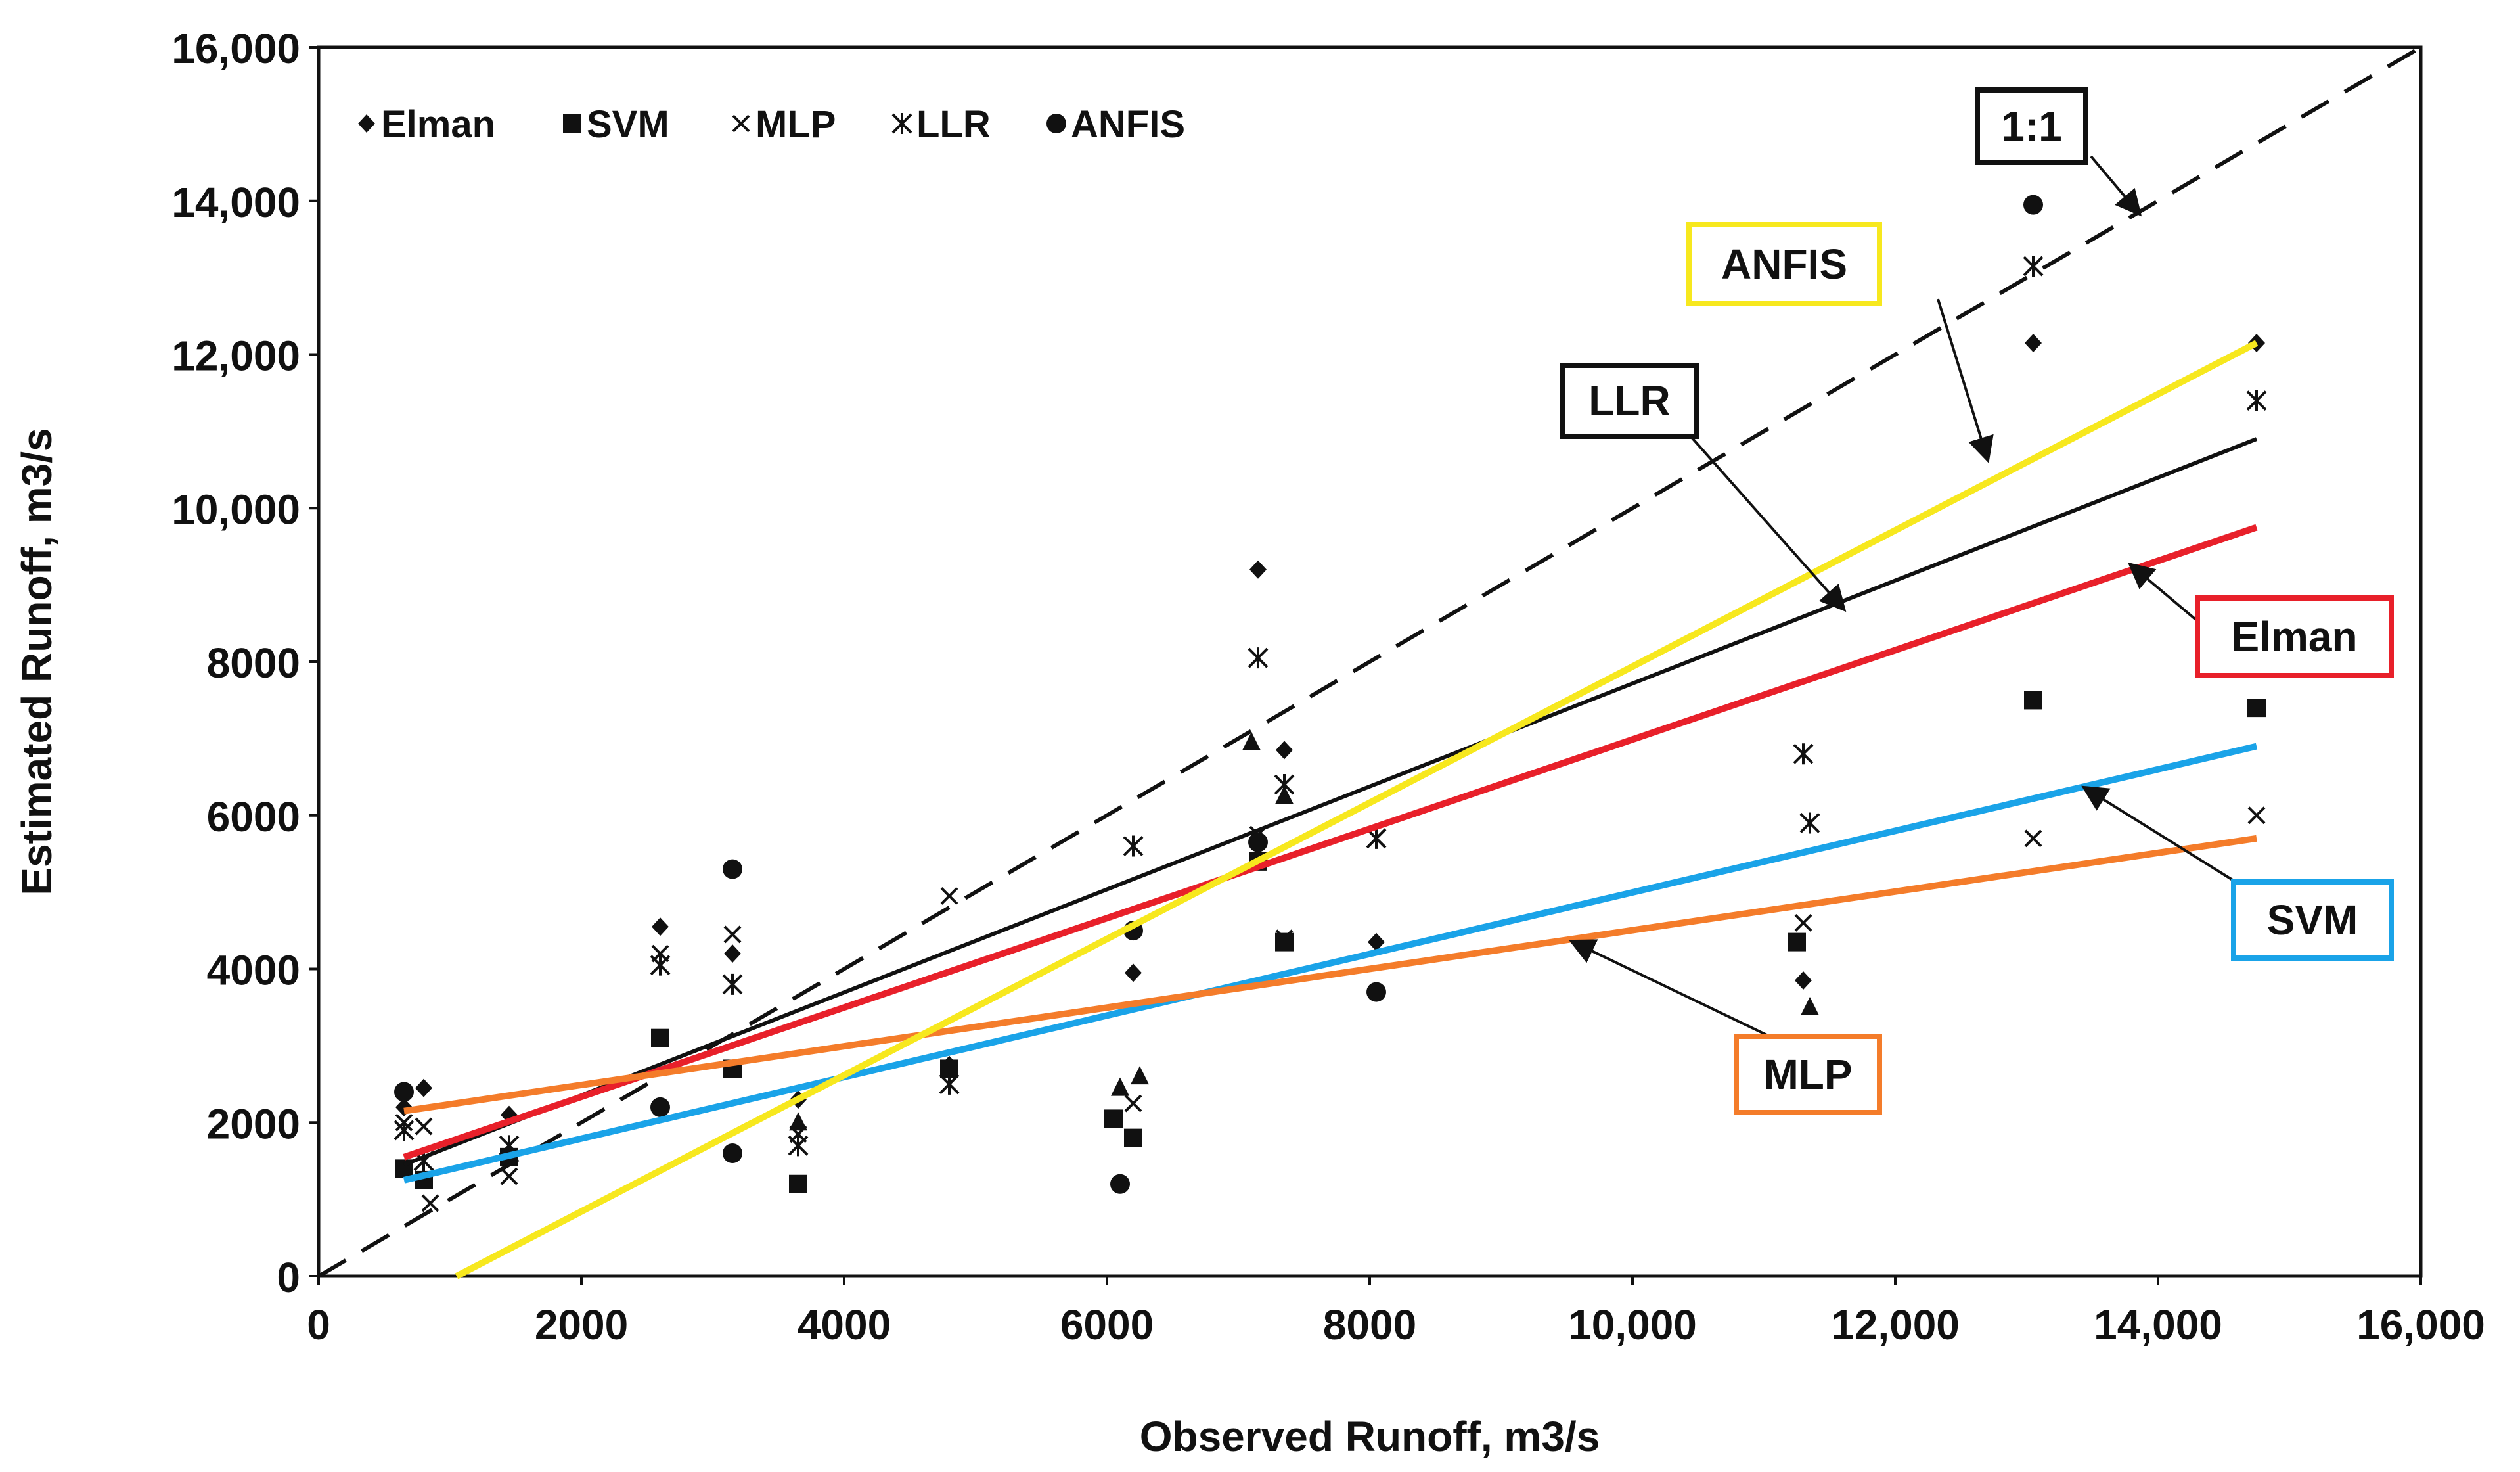  Describe the element at coordinates (253, 816) in the screenshot. I see `y-tick-label: 6000` at that location.